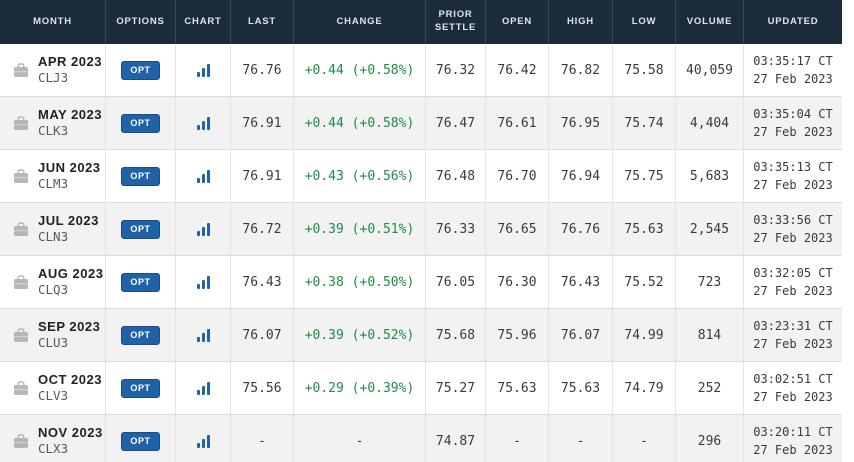 The width and height of the screenshot is (854, 462). I want to click on contract-month-link: JUN 2023 CLM3, so click(52, 176).